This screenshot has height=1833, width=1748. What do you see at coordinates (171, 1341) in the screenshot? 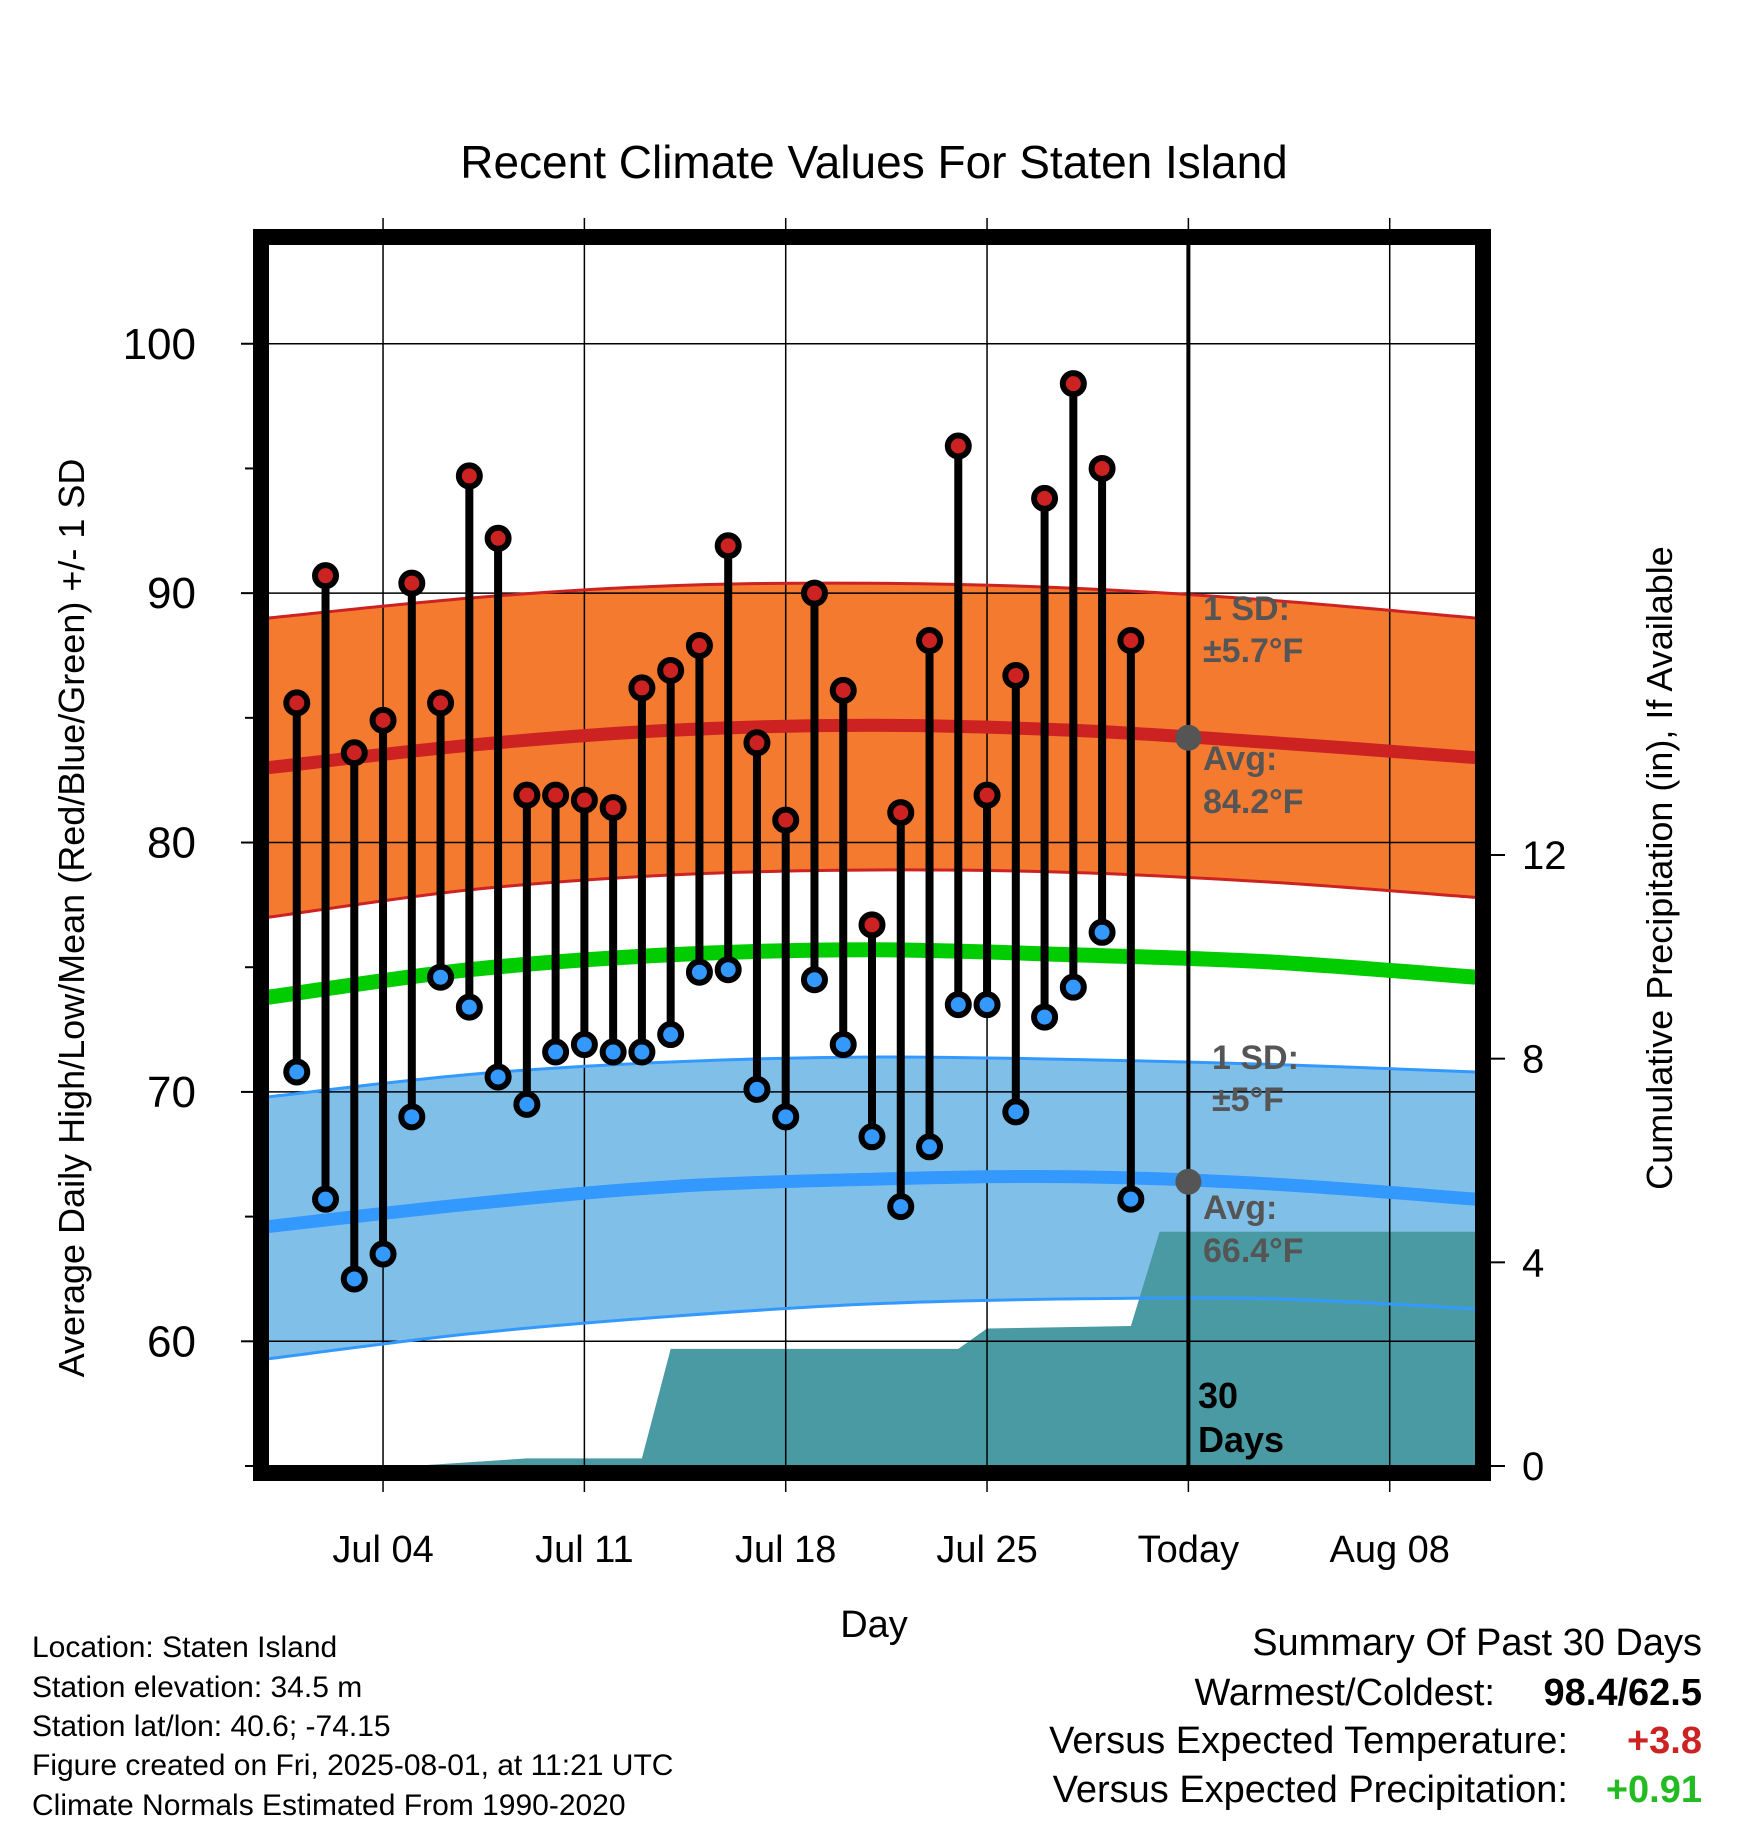
I see `y-tick-label: 60` at bounding box center [171, 1341].